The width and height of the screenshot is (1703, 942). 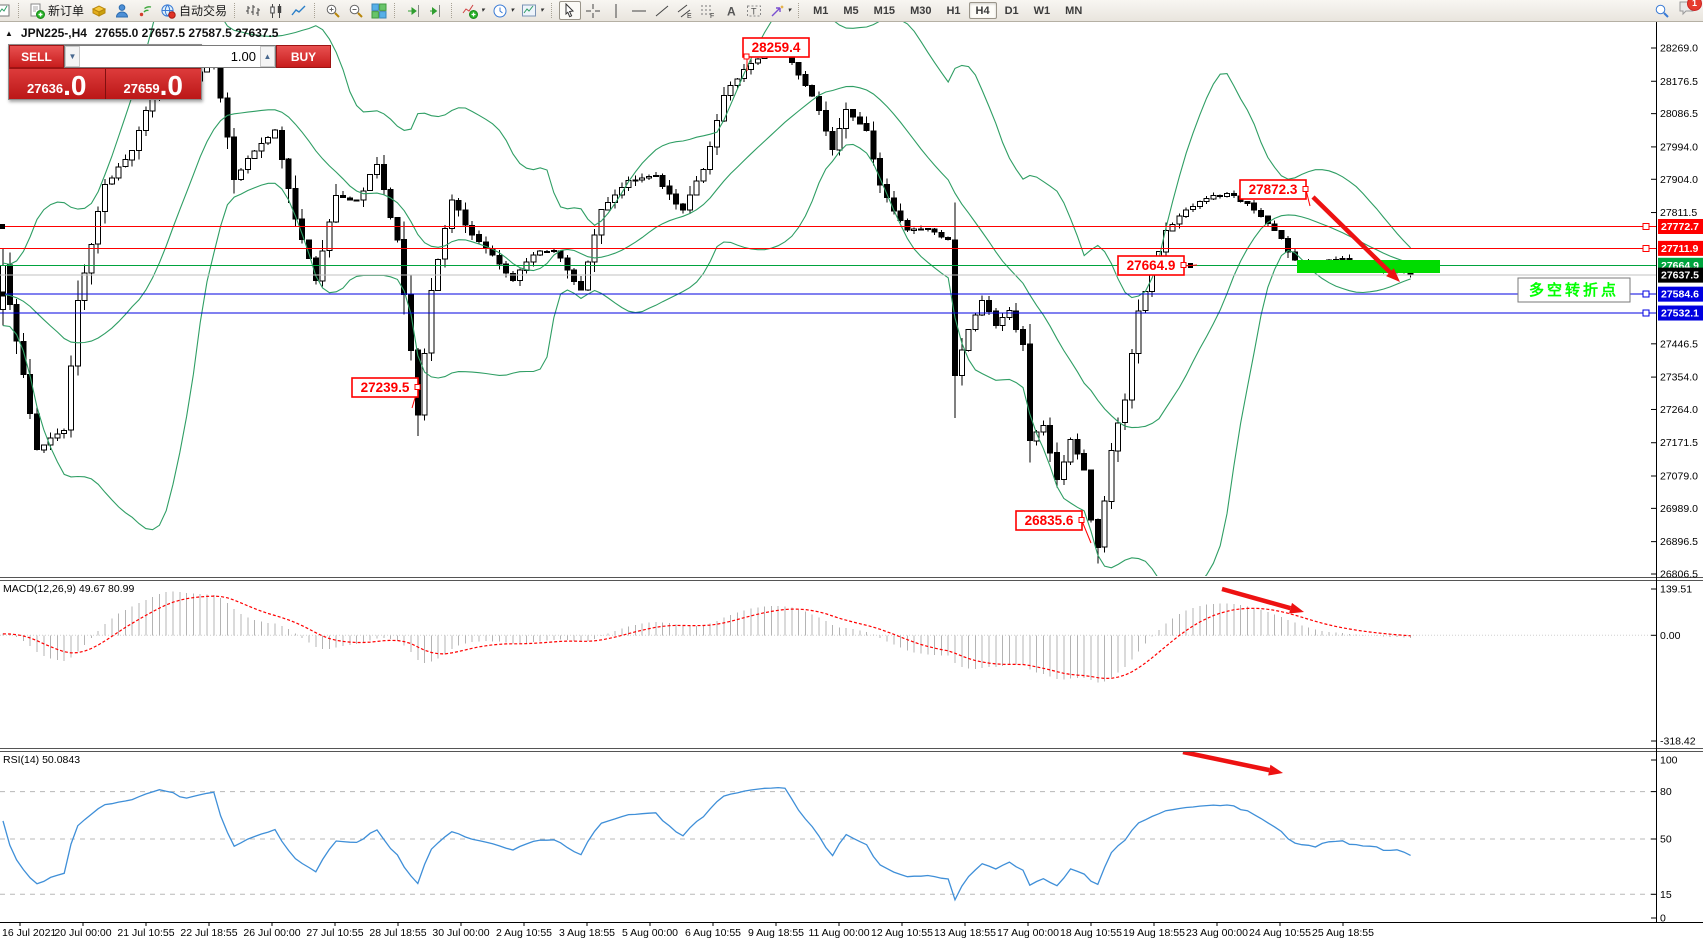 What do you see at coordinates (1012, 10) in the screenshot?
I see `timeframe-d1: D1` at bounding box center [1012, 10].